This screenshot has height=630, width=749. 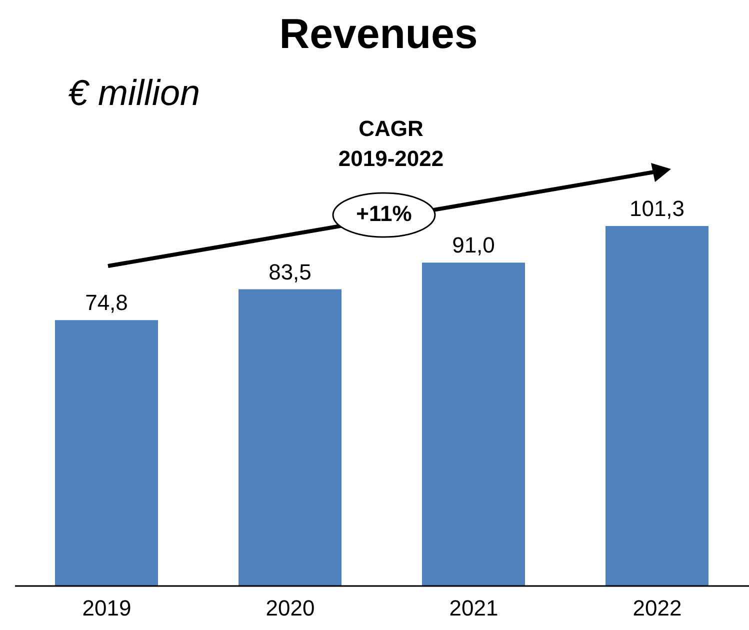 I want to click on chart-title: Revenues, so click(x=378, y=34).